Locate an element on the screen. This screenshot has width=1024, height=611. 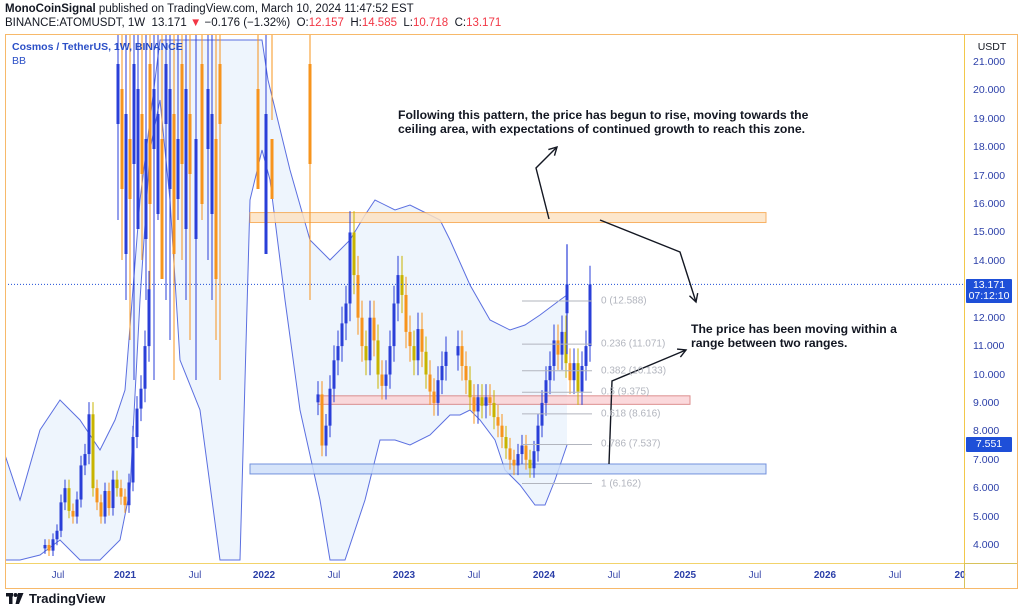
price-tick-label: 12.000 is located at coordinates (989, 317).